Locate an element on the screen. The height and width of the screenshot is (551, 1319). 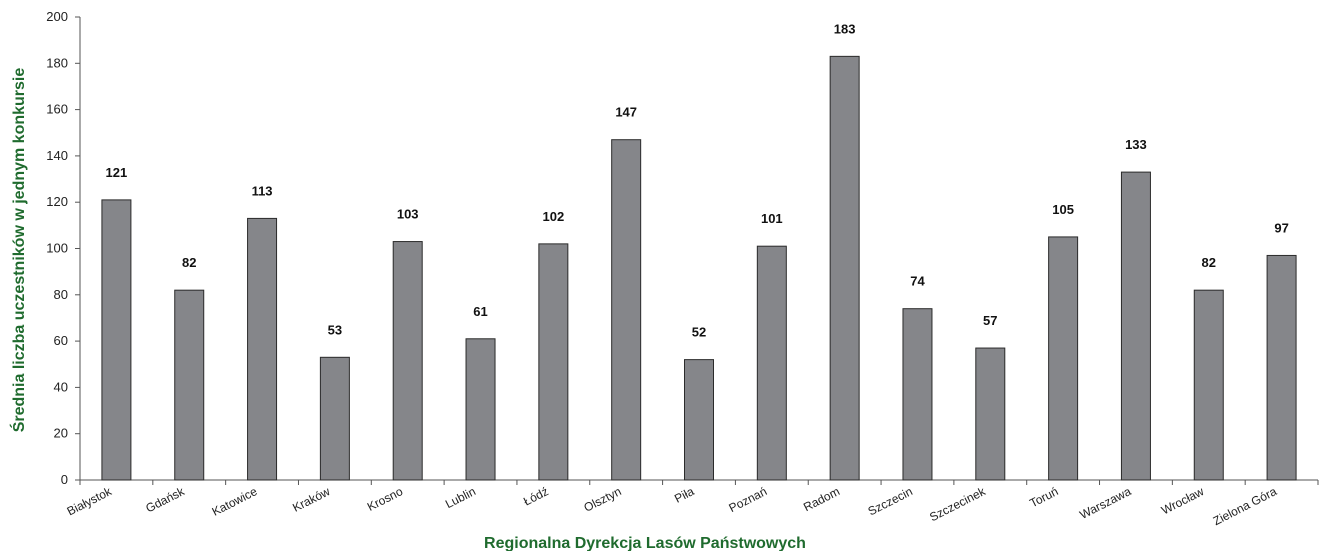
data-label: 103 is located at coordinates (408, 214).